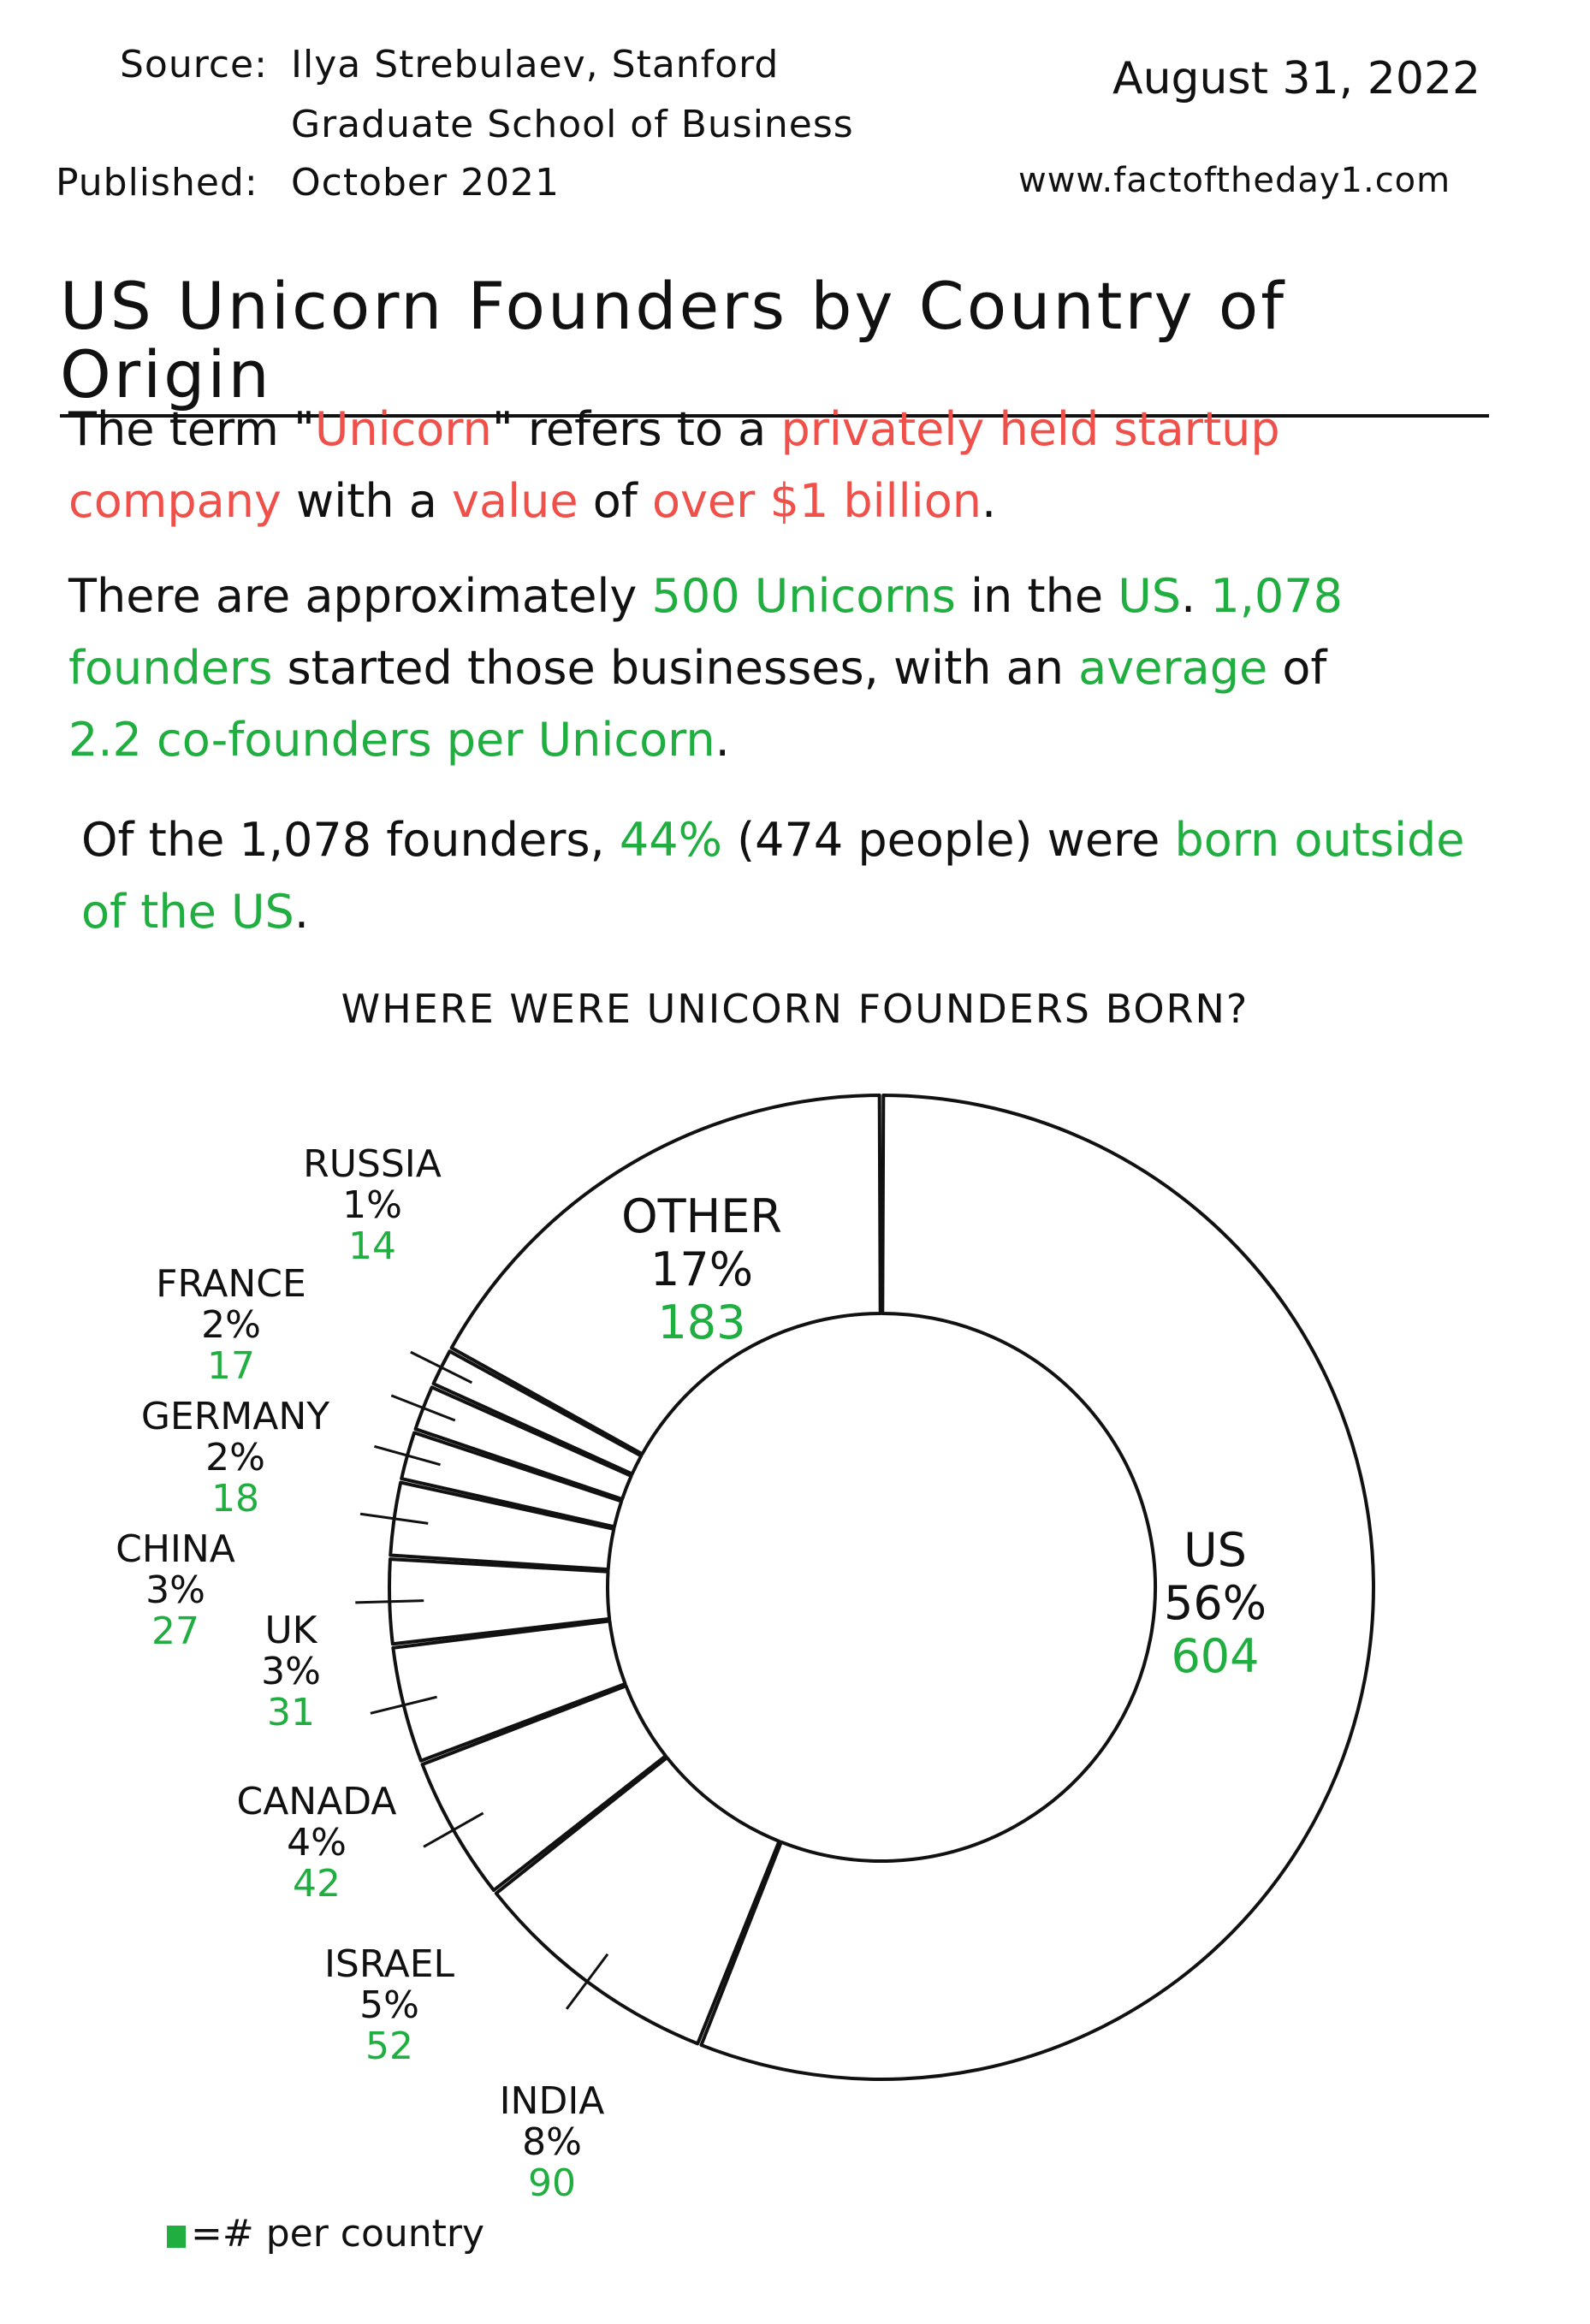  Describe the element at coordinates (175, 1590) in the screenshot. I see `label-china-percent: 3%` at that location.